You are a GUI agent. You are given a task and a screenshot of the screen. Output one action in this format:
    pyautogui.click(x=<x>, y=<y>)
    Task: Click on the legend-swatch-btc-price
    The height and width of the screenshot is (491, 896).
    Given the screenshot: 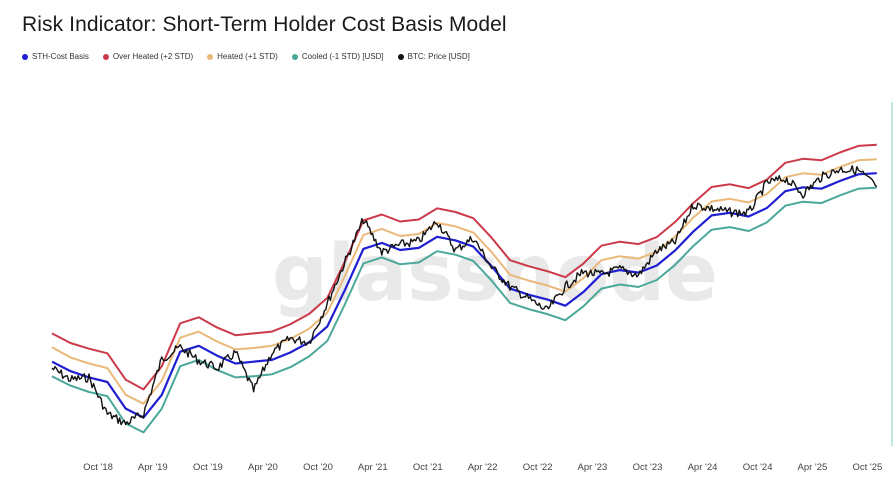 What is the action you would take?
    pyautogui.click(x=400, y=56)
    